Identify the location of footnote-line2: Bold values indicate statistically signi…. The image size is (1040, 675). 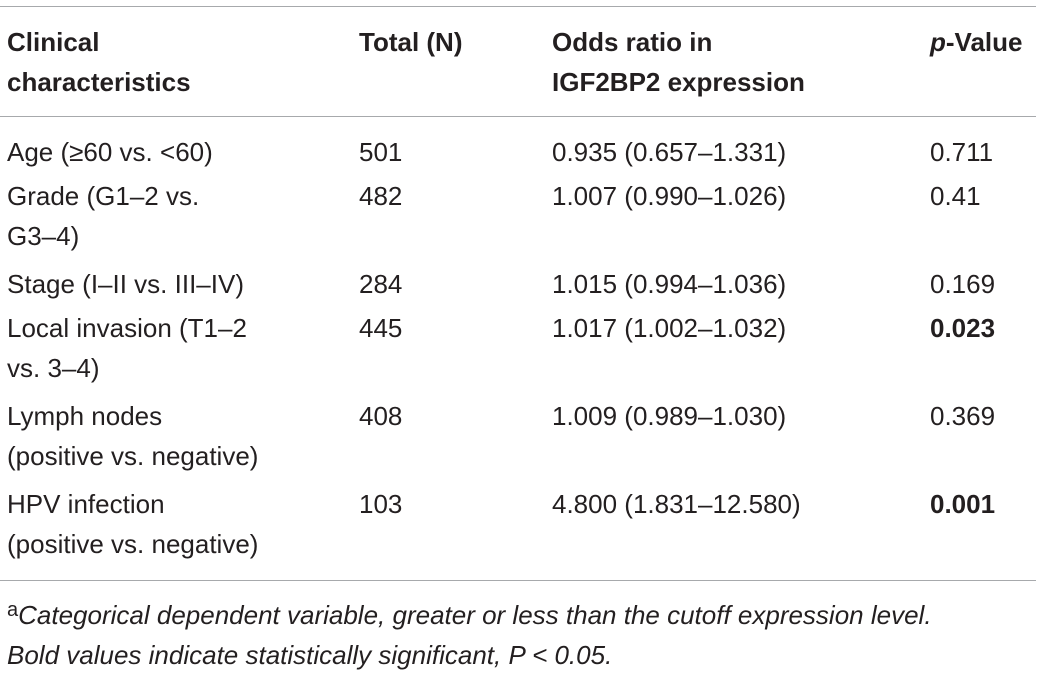
(310, 655).